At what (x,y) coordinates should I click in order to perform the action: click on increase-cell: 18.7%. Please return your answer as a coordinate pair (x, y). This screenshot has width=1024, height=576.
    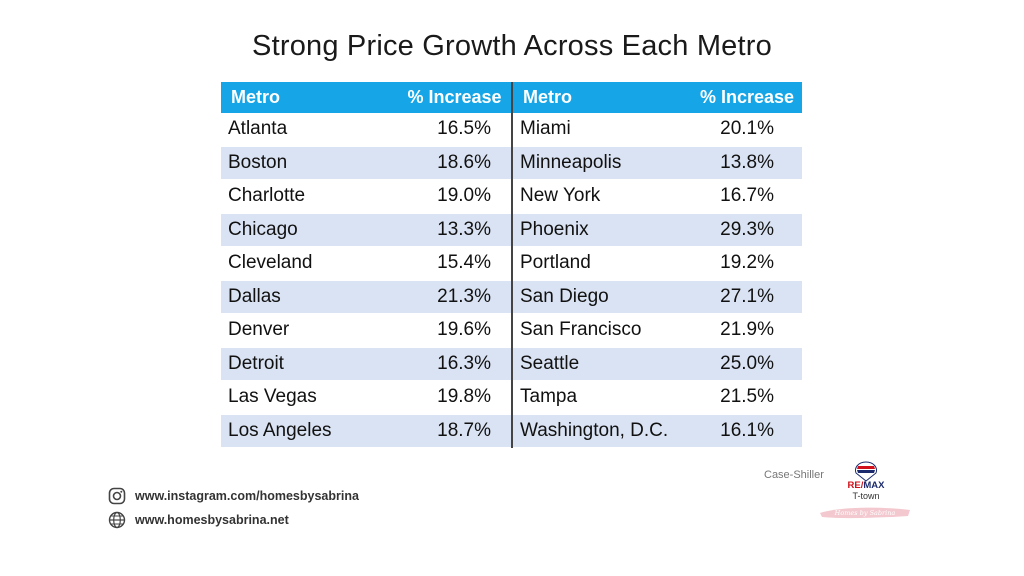
    Looking at the image, I should click on (455, 431).